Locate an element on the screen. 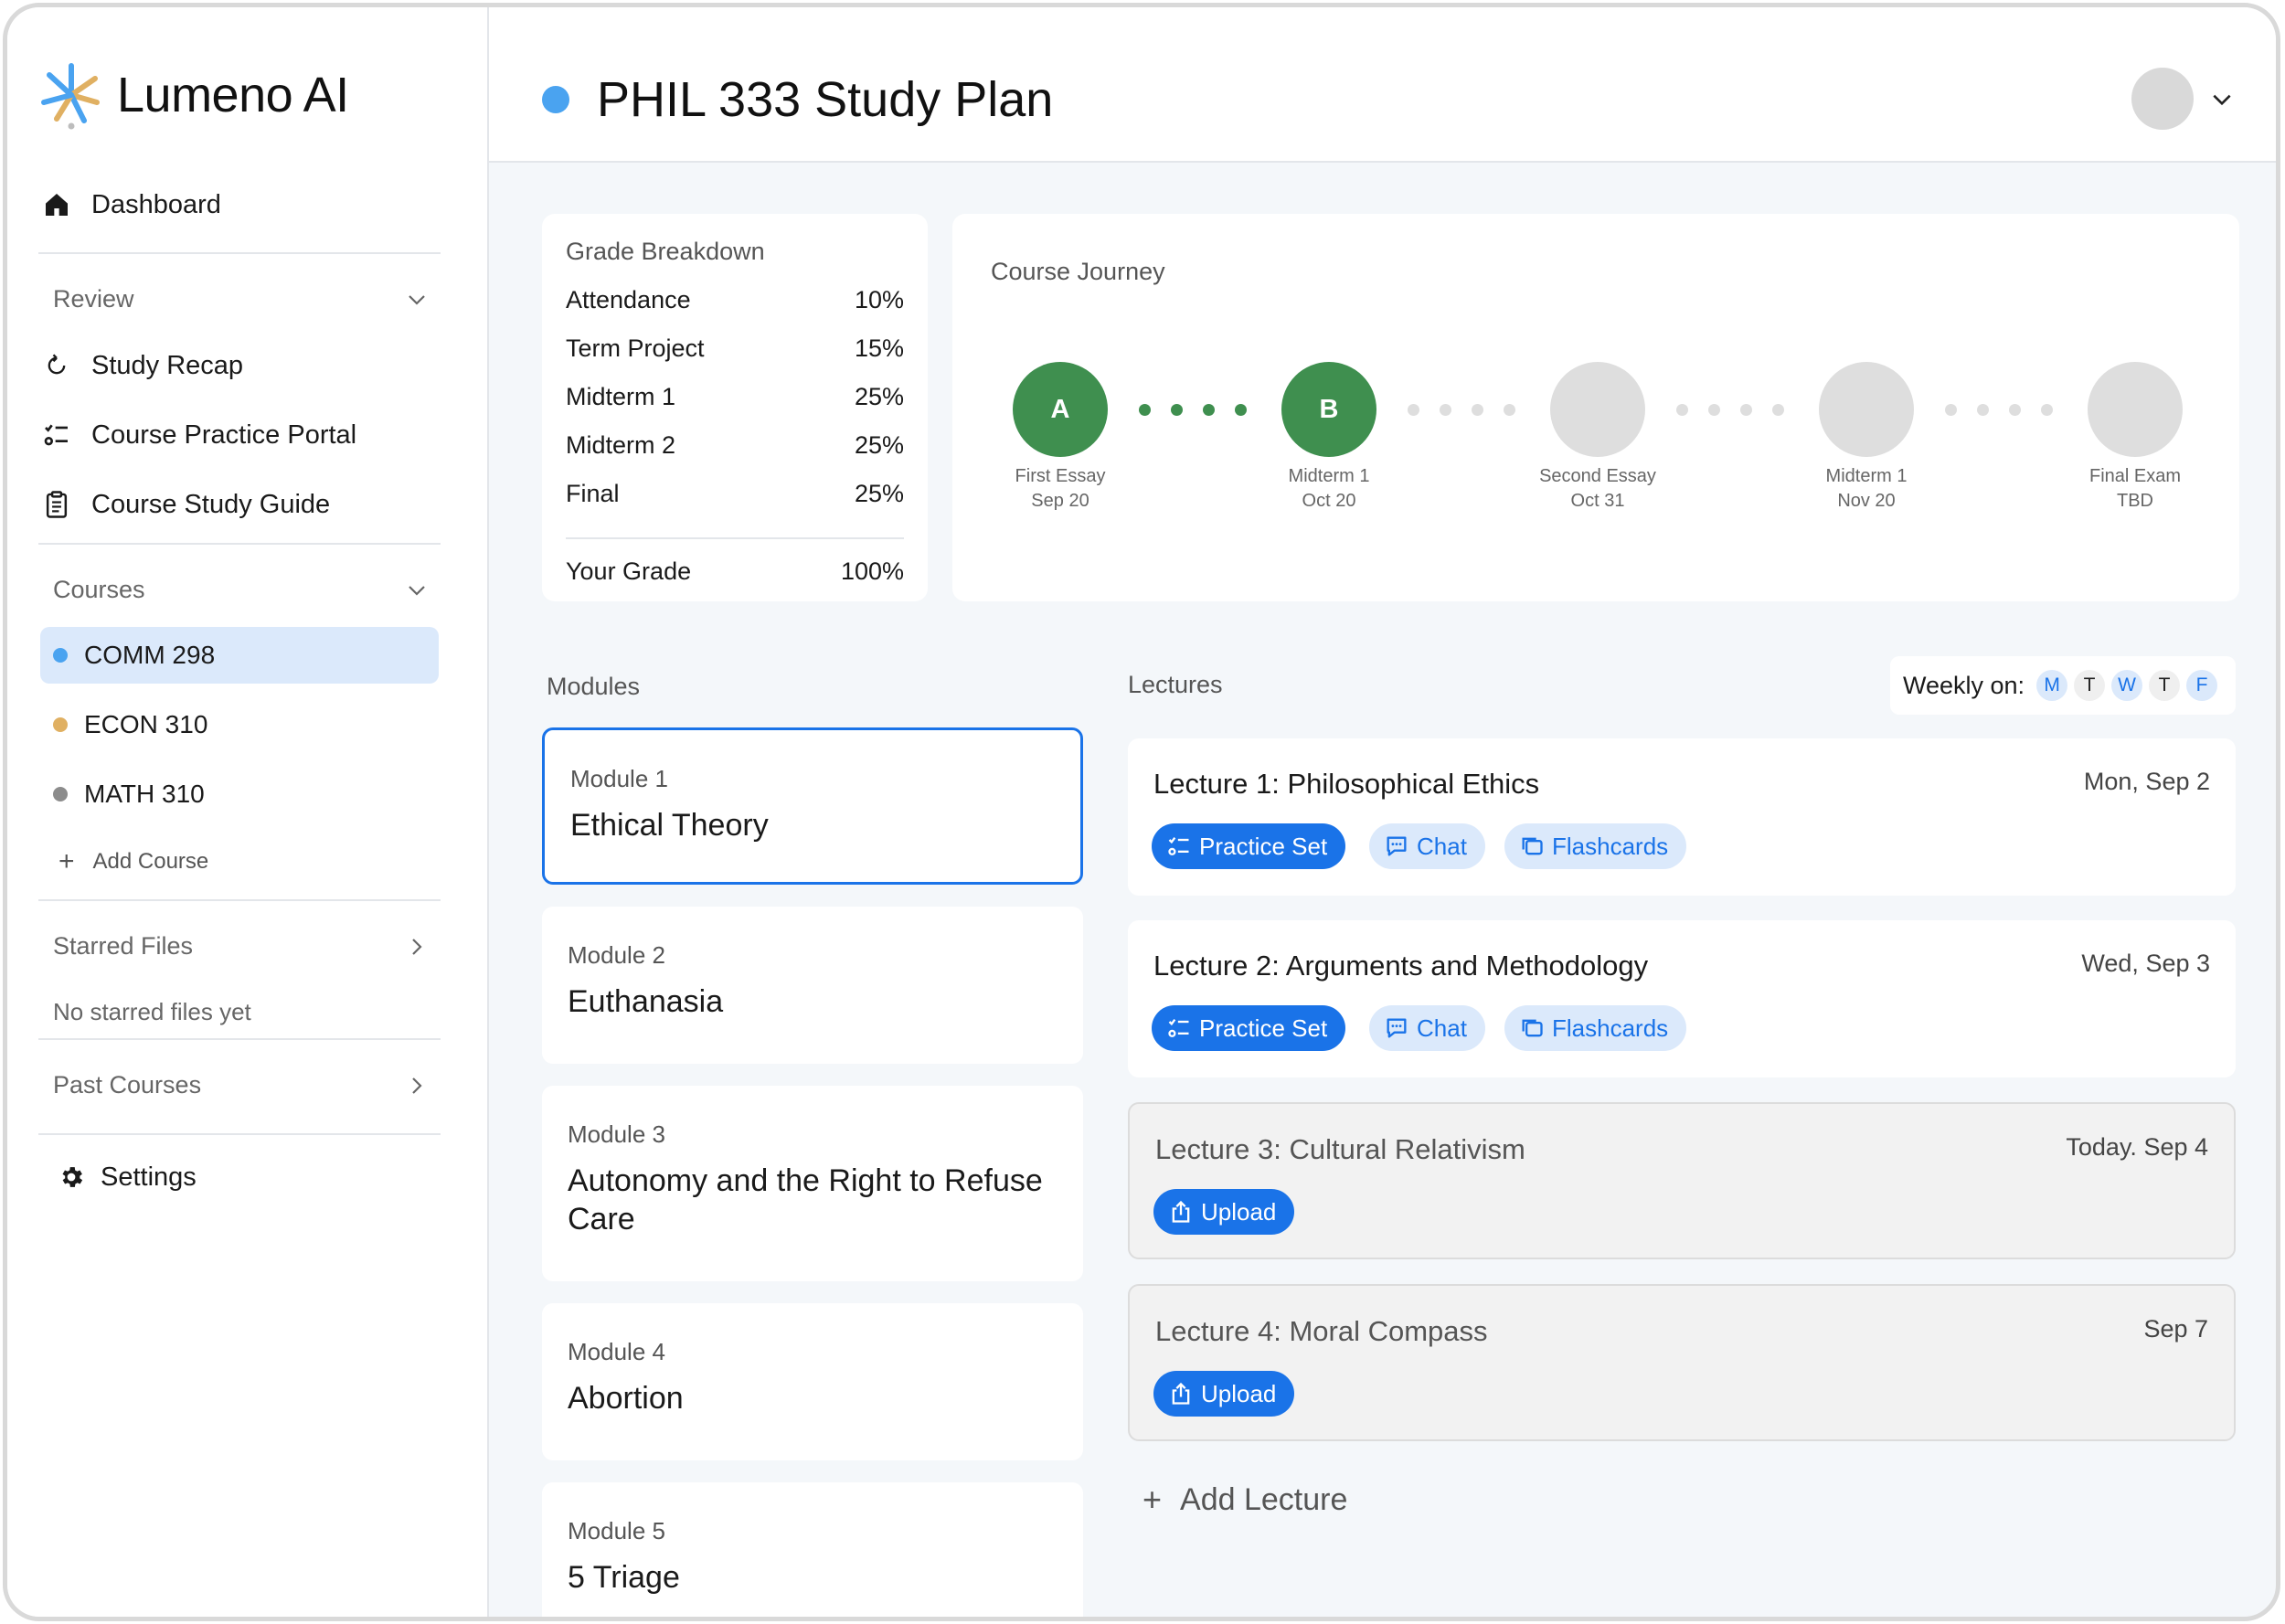  journey-milestone: A is located at coordinates (1060, 409).